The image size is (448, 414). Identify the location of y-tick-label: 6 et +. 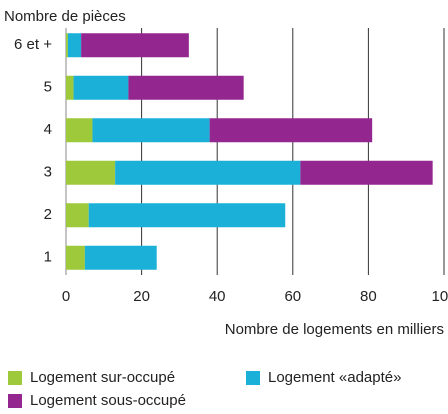
(33, 44).